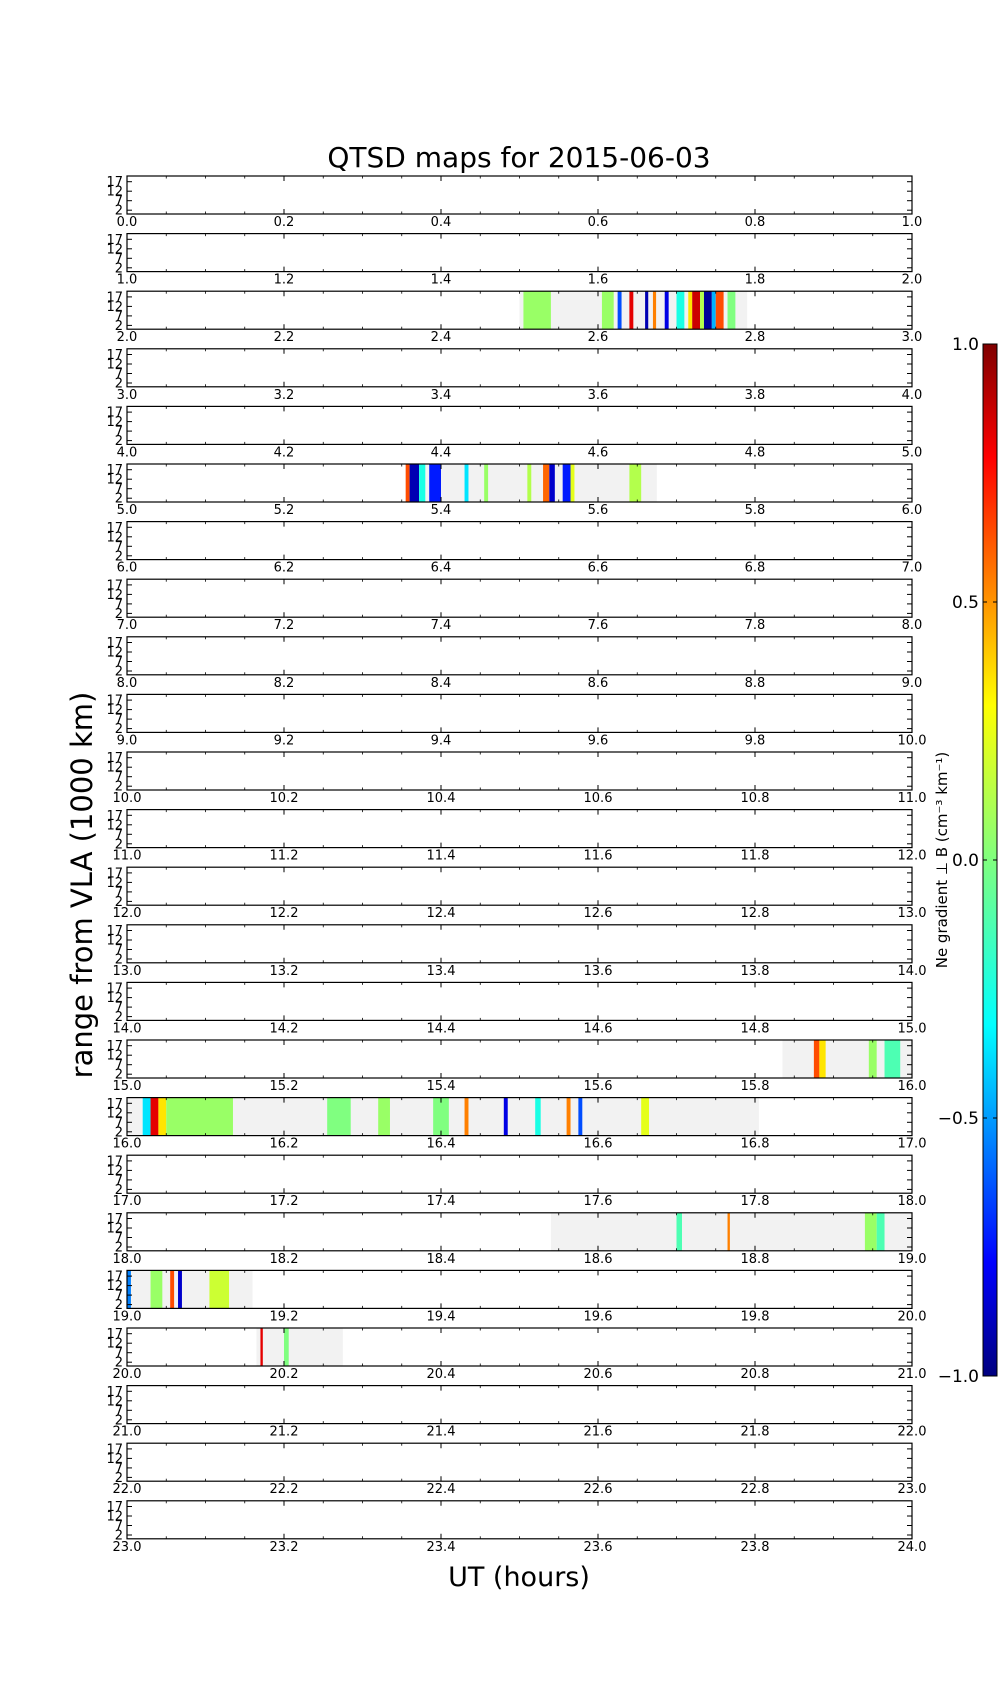 This screenshot has width=1000, height=1700. What do you see at coordinates (127, 683) in the screenshot?
I see `x-tick-label: 8.0` at bounding box center [127, 683].